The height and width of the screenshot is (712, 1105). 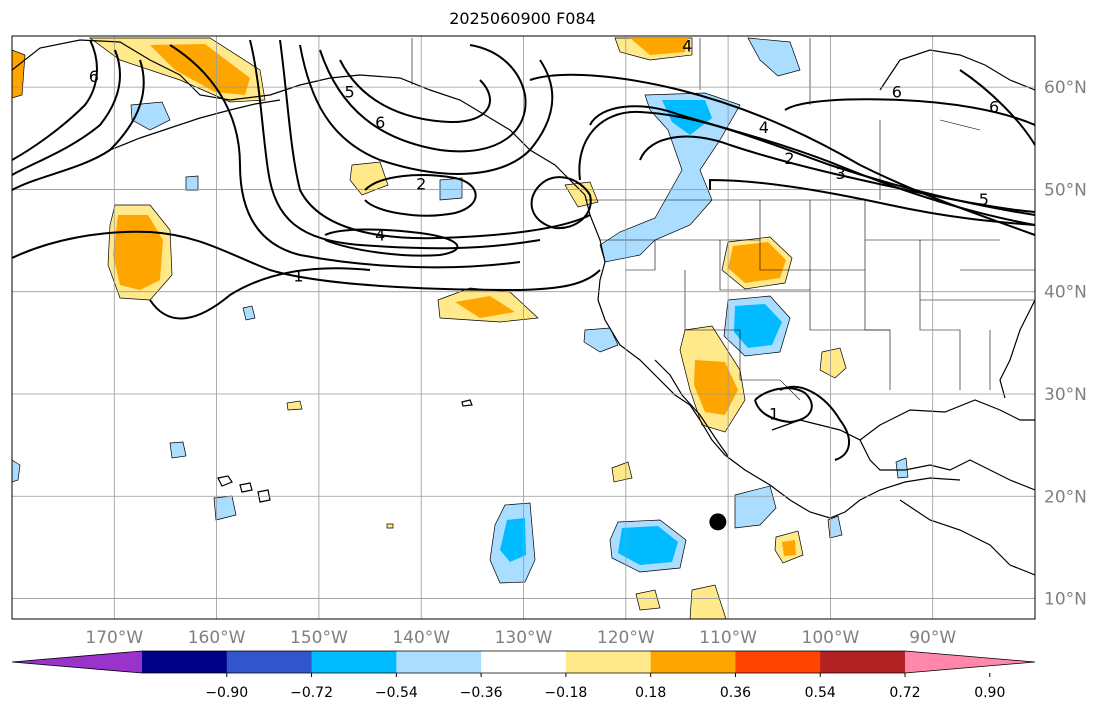 What do you see at coordinates (217, 638) in the screenshot?
I see `longitude-tick-label: 160°W` at bounding box center [217, 638].